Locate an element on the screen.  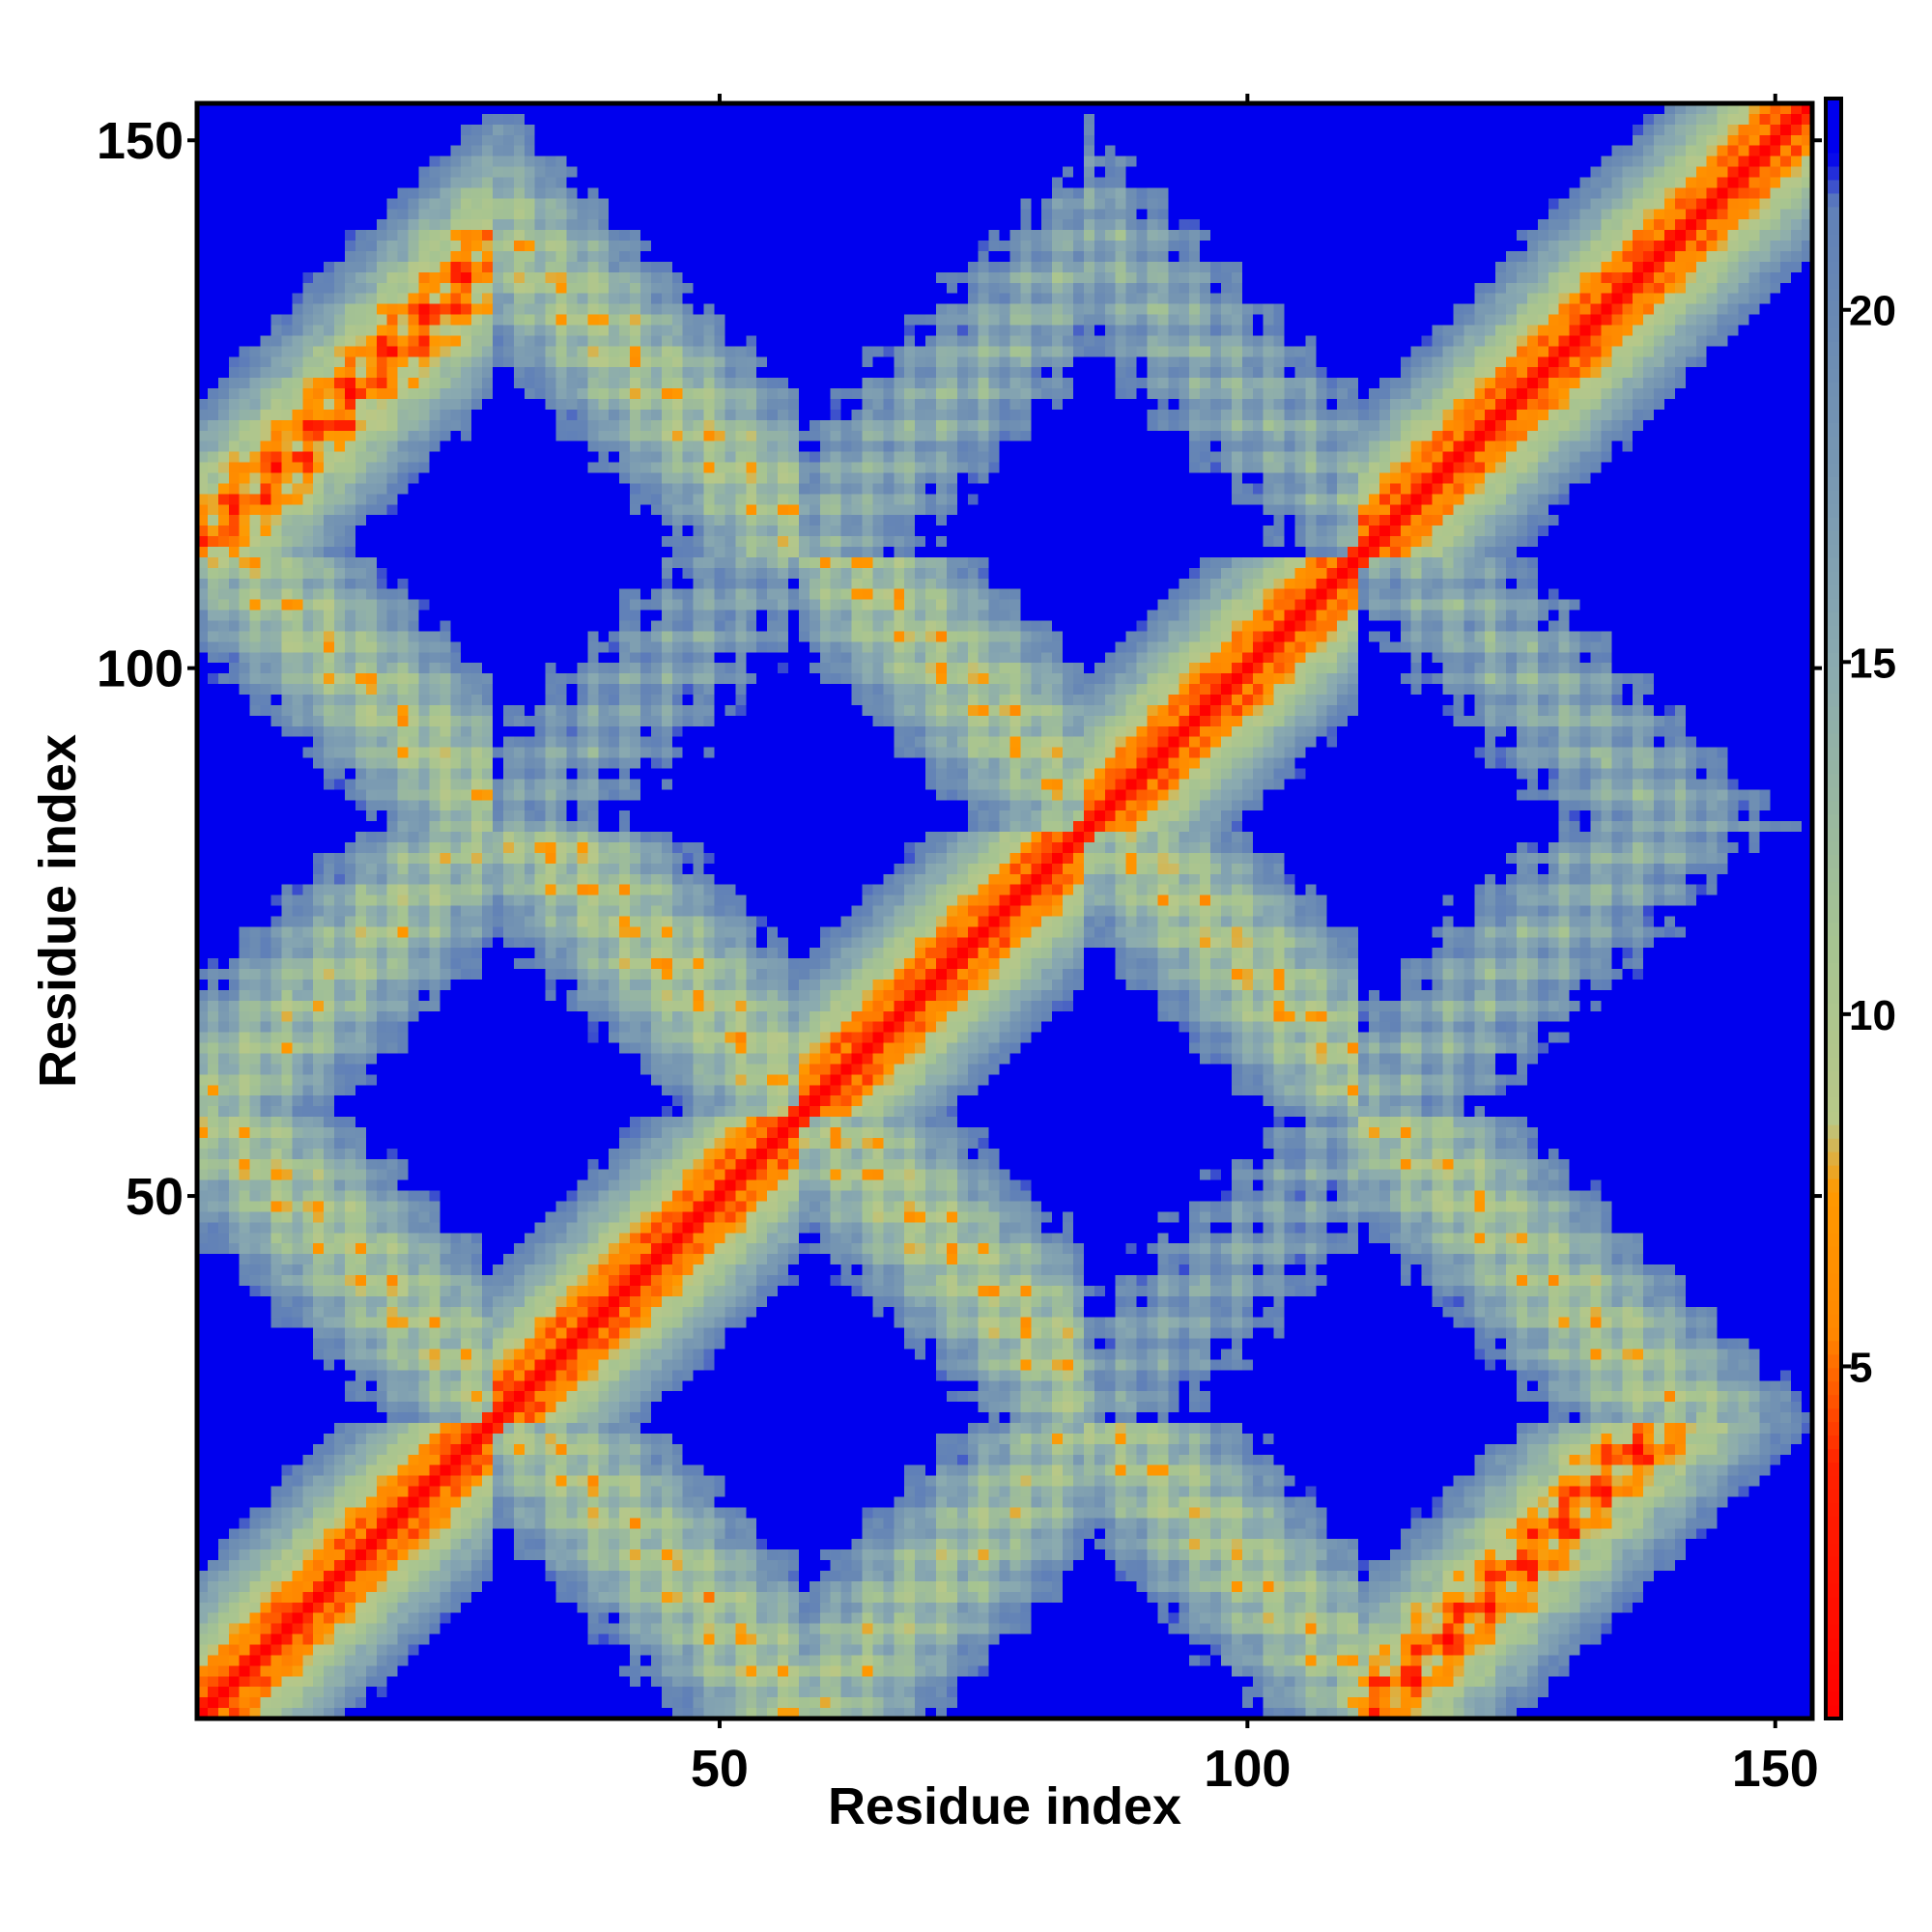
y-tick-label: 100 is located at coordinates (140, 669).